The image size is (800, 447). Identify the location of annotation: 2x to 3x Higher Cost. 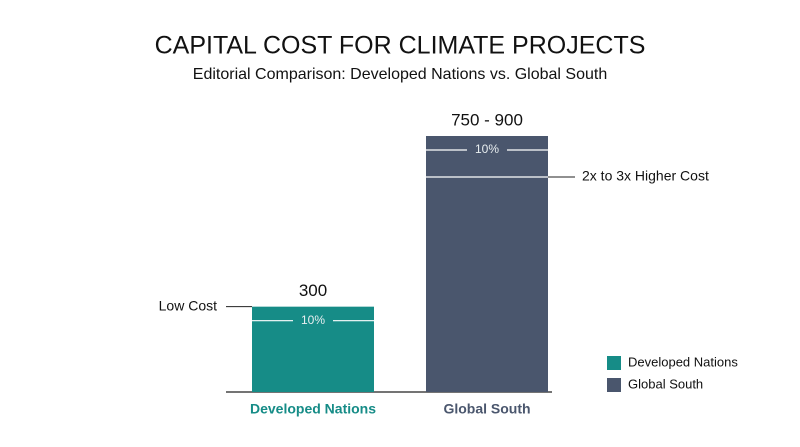
(645, 176).